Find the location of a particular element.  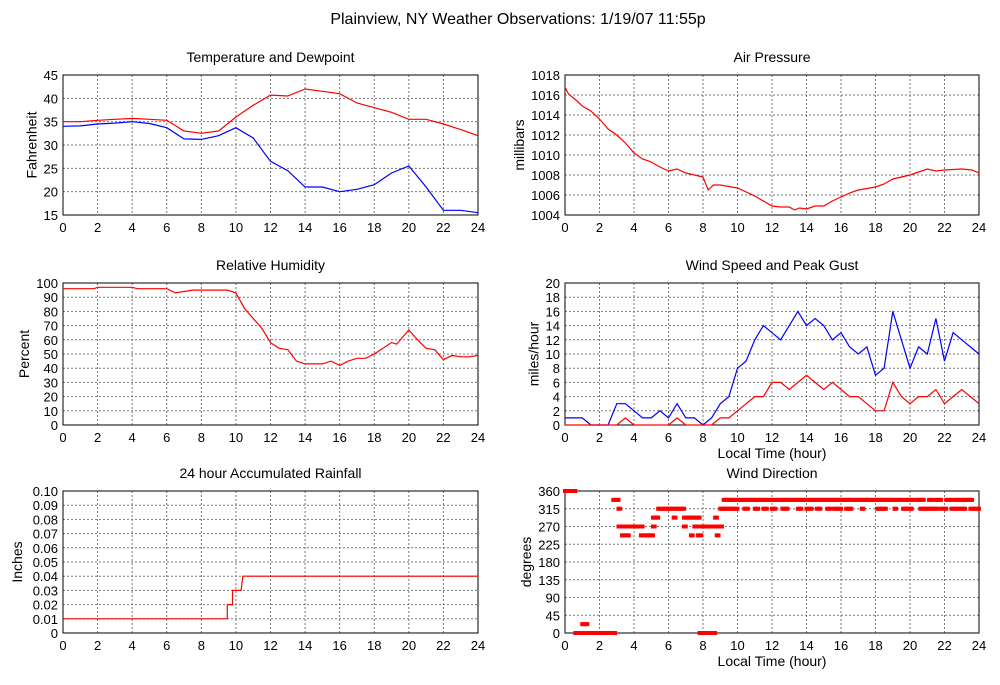

y-tick-label: 35 is located at coordinates (51, 122).